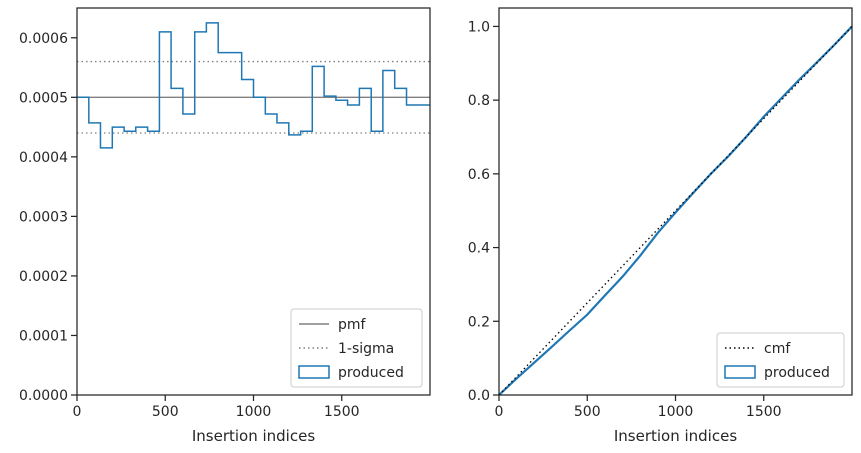 The width and height of the screenshot is (861, 453). What do you see at coordinates (43, 396) in the screenshot?
I see `y-tick-label: 0.0000` at bounding box center [43, 396].